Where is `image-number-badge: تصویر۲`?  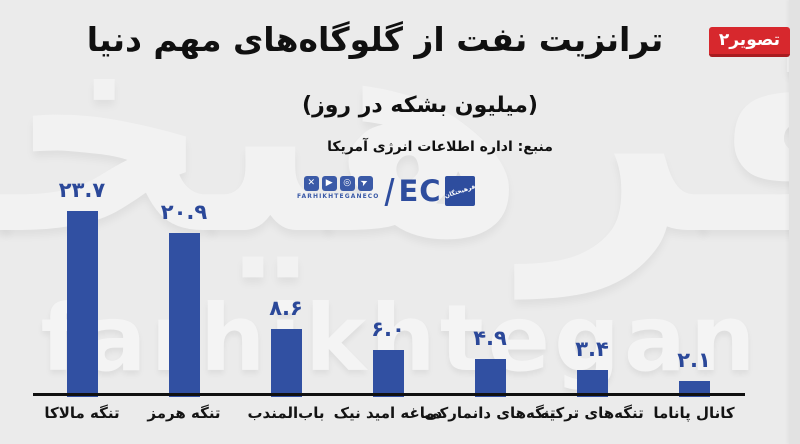
image-number-badge: تصویر۲ is located at coordinates (749, 42).